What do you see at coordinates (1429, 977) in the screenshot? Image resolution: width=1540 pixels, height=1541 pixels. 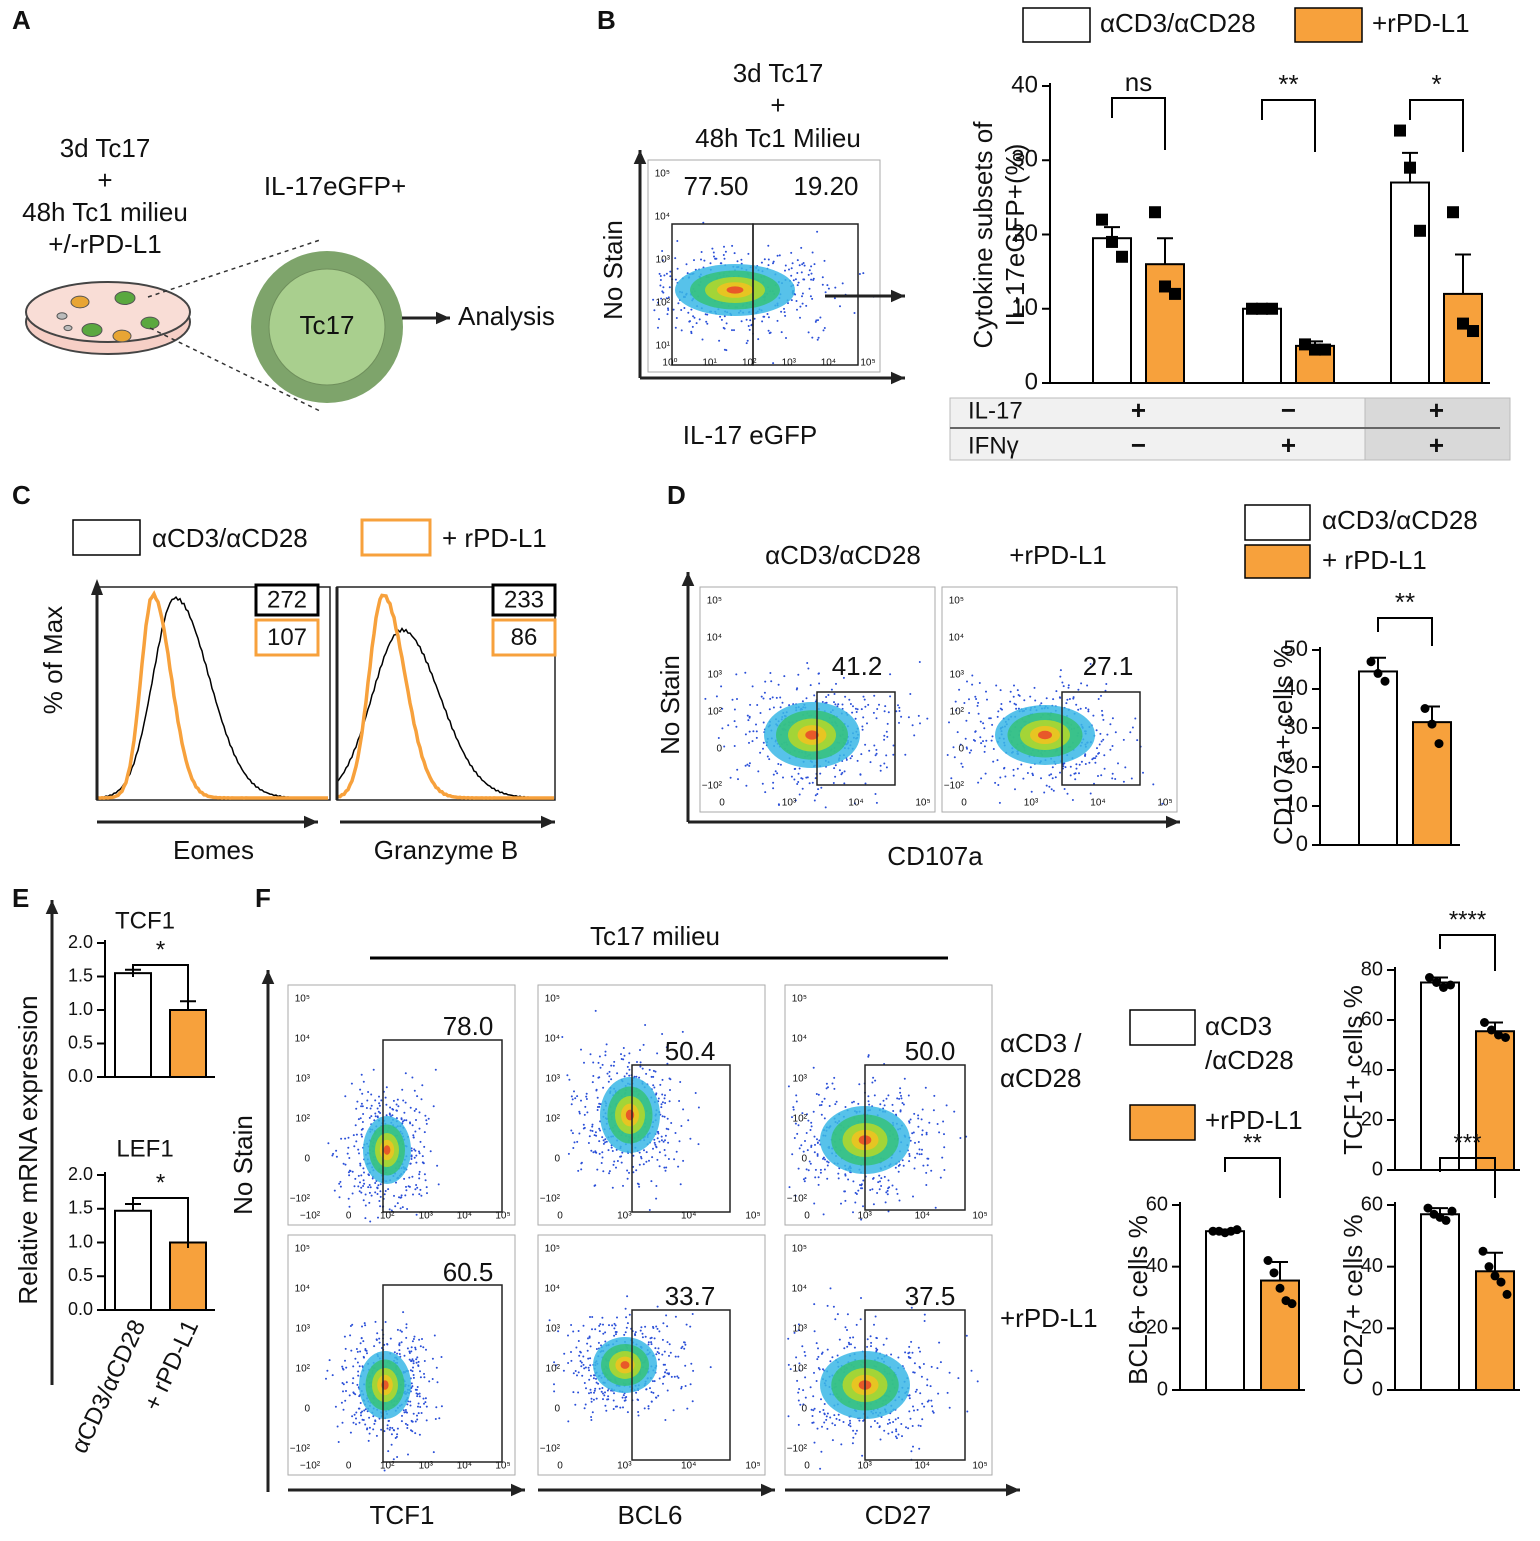 I see `data-point` at bounding box center [1429, 977].